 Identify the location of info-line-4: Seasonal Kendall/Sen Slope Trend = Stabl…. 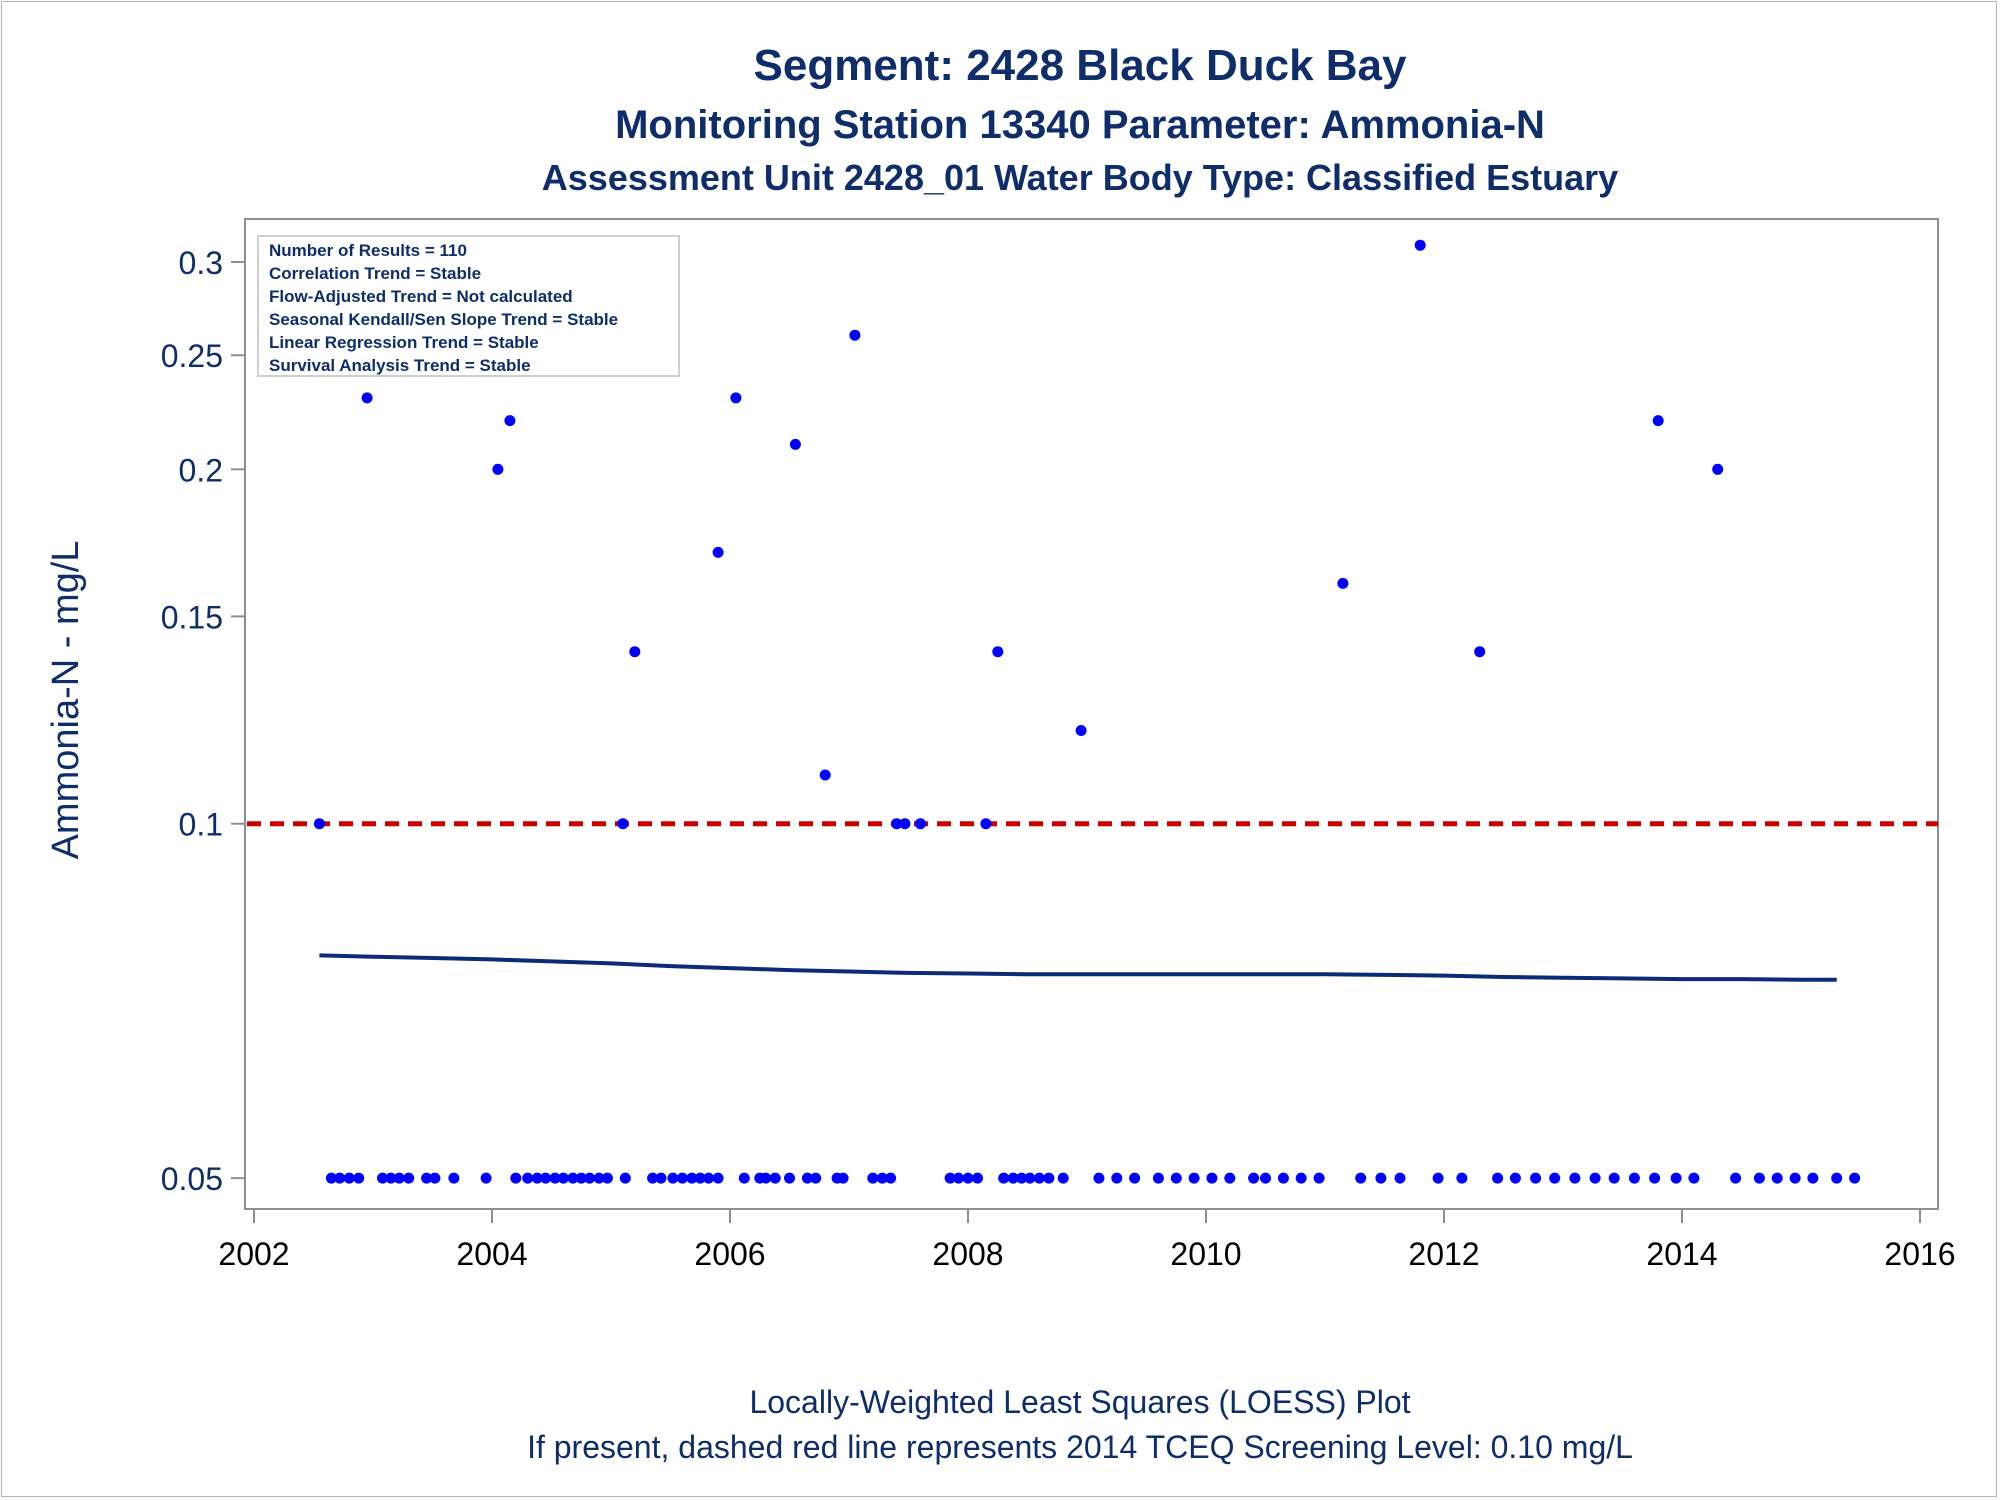
(443, 319).